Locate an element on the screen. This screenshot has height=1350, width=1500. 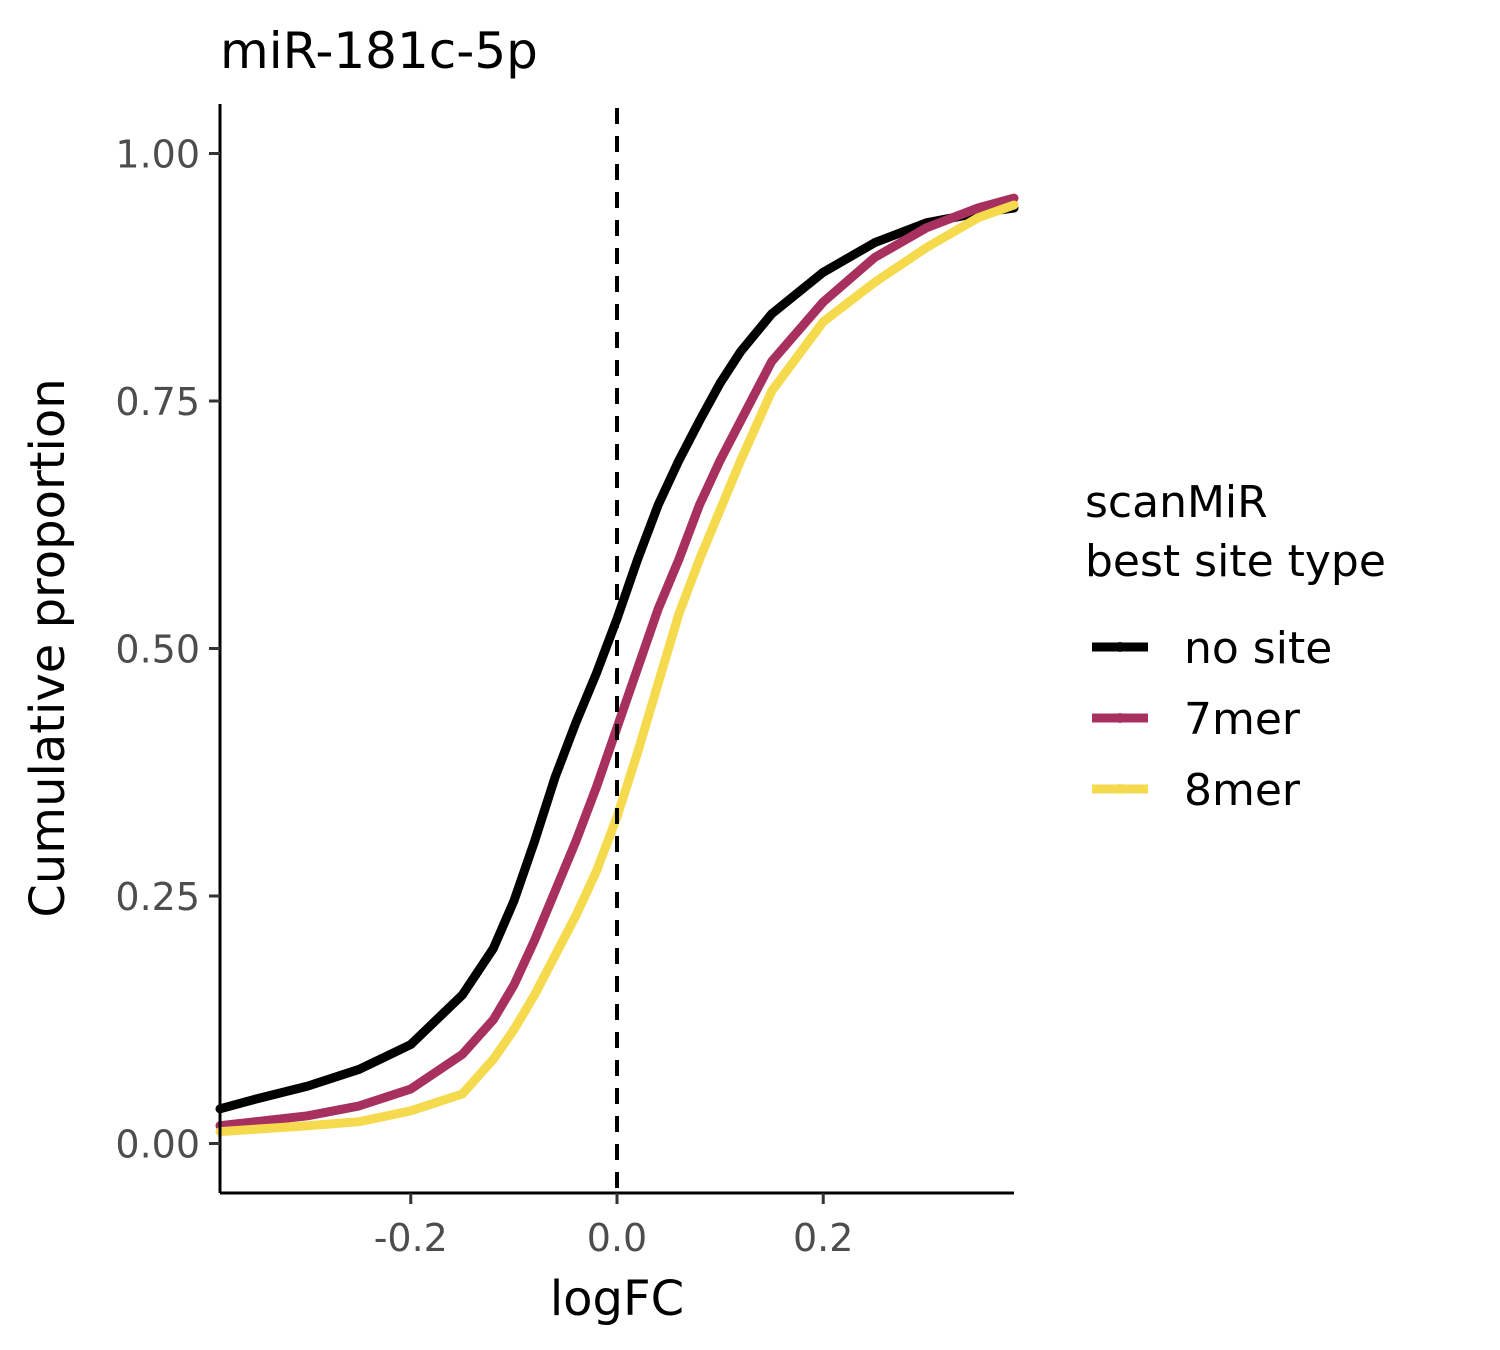
x-tick-label: 0.0 is located at coordinates (617, 1238).